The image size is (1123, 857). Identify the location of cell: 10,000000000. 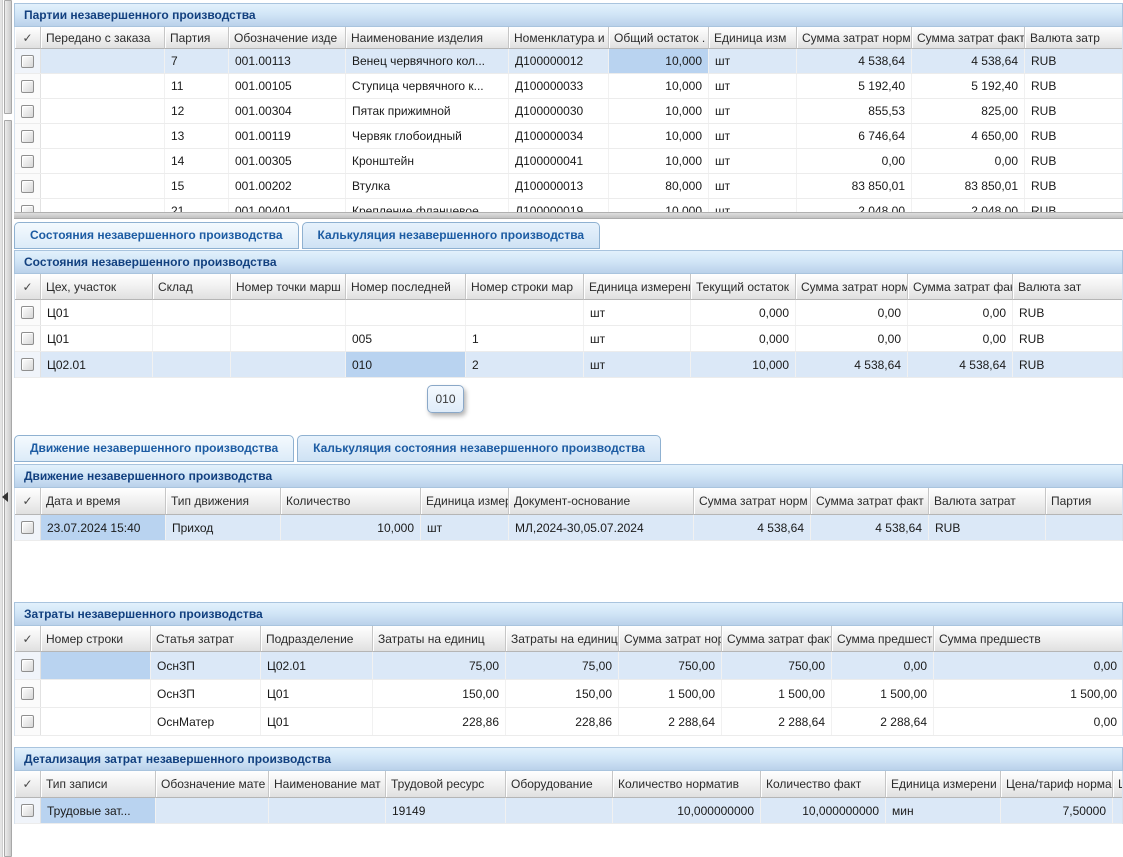
(687, 810).